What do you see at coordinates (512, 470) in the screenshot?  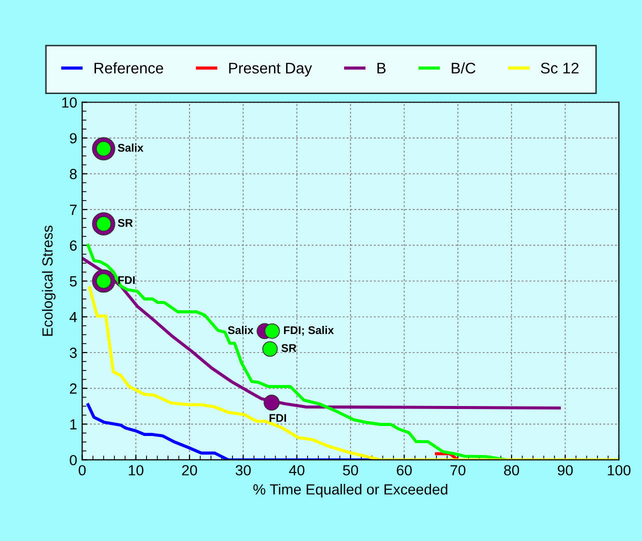 I see `x-tick-label: 80` at bounding box center [512, 470].